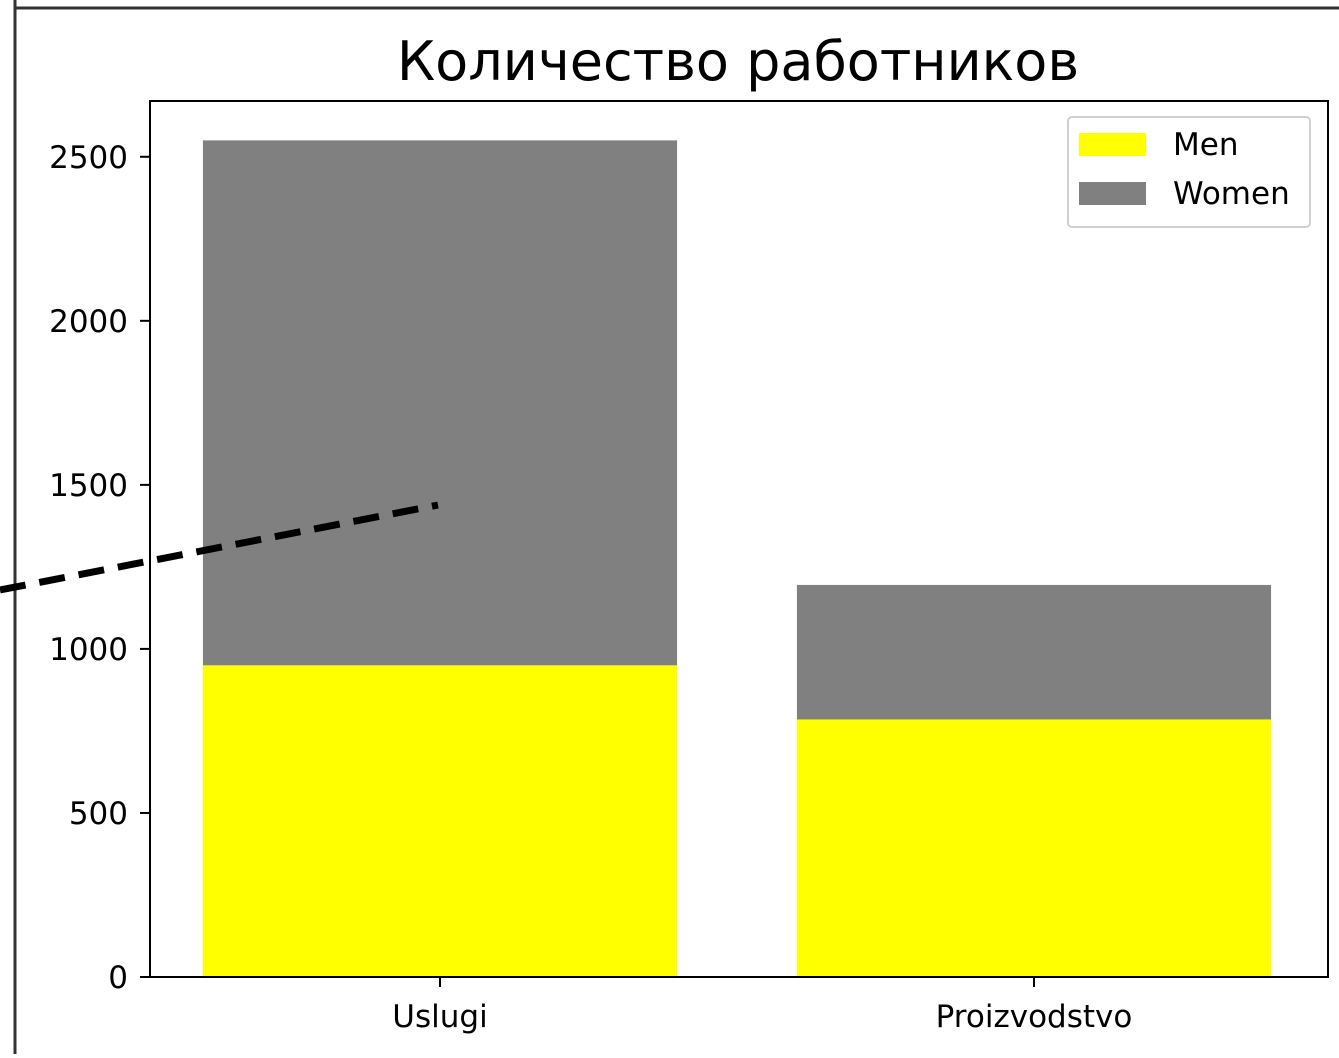 The height and width of the screenshot is (1058, 1339). Describe the element at coordinates (118, 978) in the screenshot. I see `y-tick-label: 0` at that location.